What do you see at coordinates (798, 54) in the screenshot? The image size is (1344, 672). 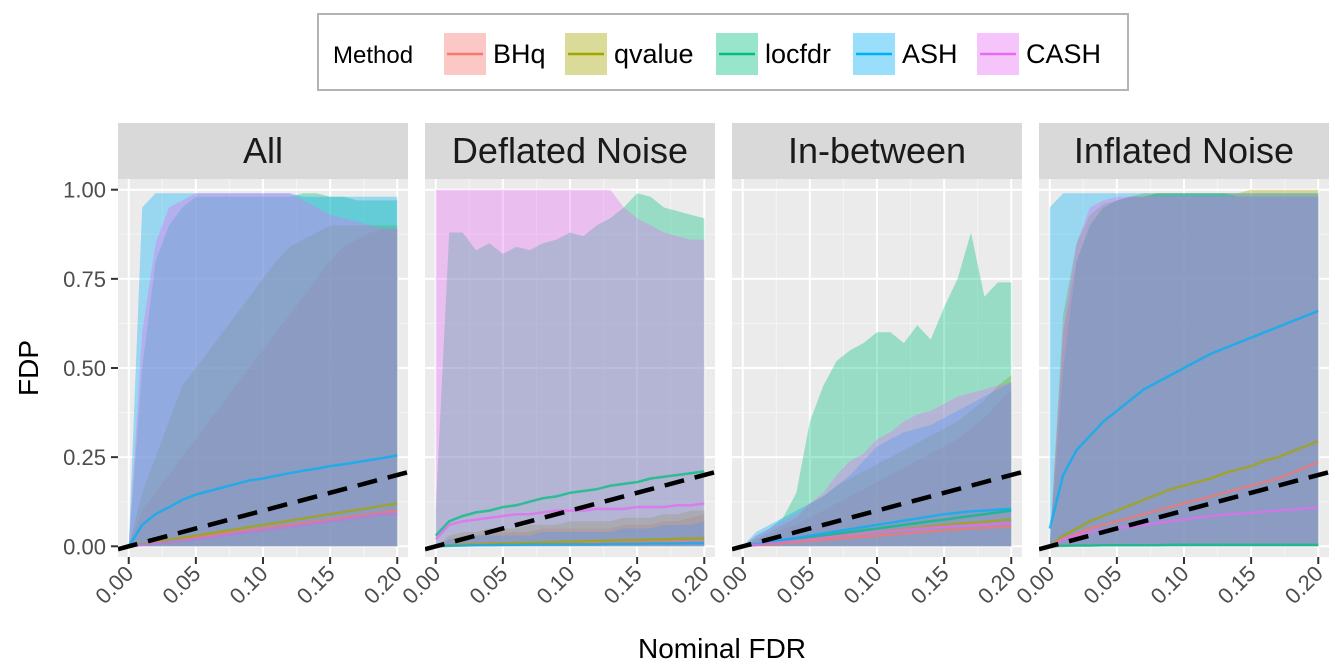 I see `legend-label: locfdr` at bounding box center [798, 54].